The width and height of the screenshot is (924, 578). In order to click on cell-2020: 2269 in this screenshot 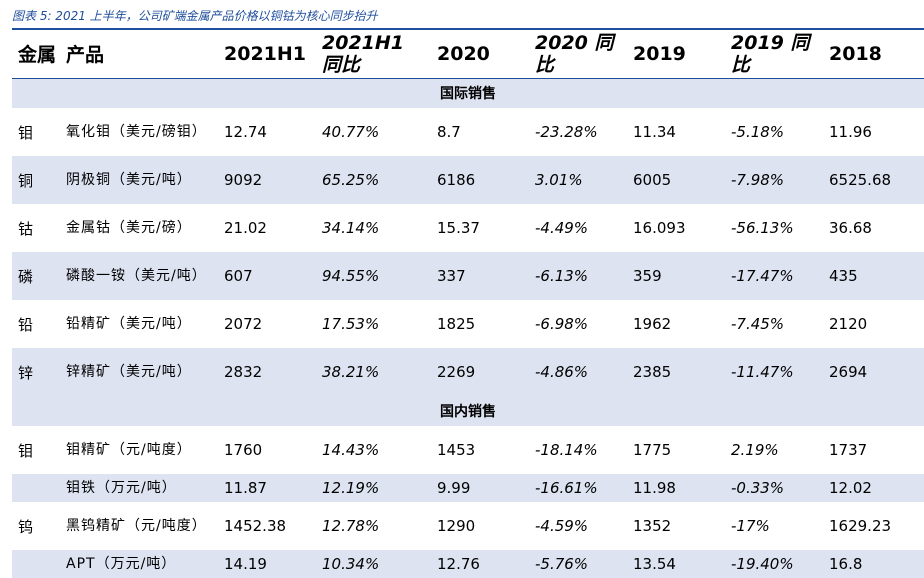, I will do `click(486, 372)`.